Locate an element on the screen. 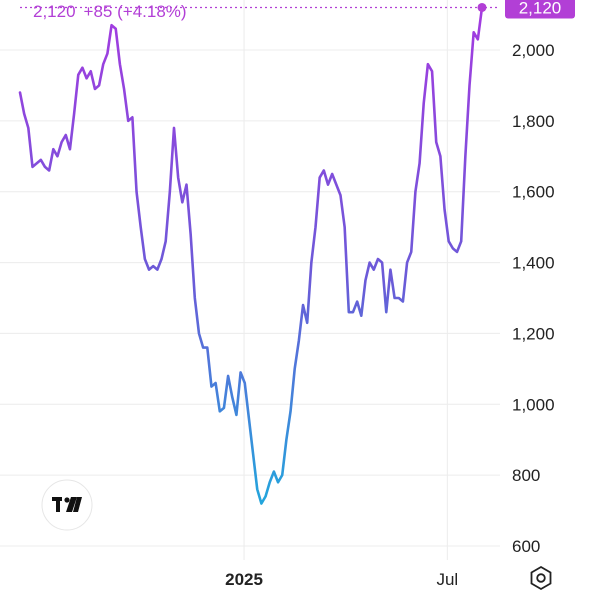 Image resolution: width=600 pixels, height=600 pixels. y-tick-label: 1,400 is located at coordinates (533, 263).